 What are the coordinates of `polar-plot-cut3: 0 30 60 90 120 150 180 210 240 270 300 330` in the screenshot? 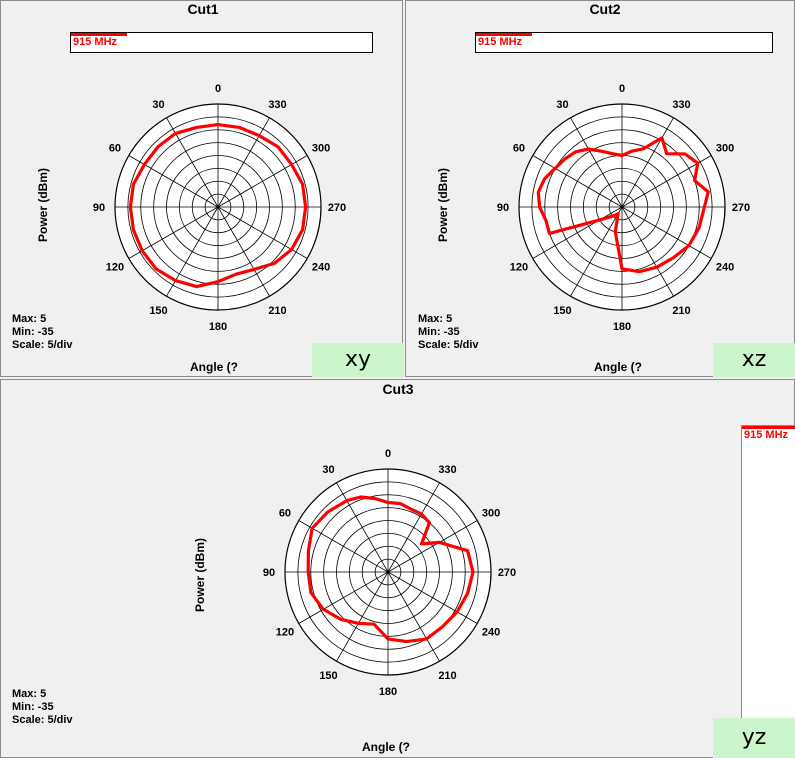 It's located at (389, 573).